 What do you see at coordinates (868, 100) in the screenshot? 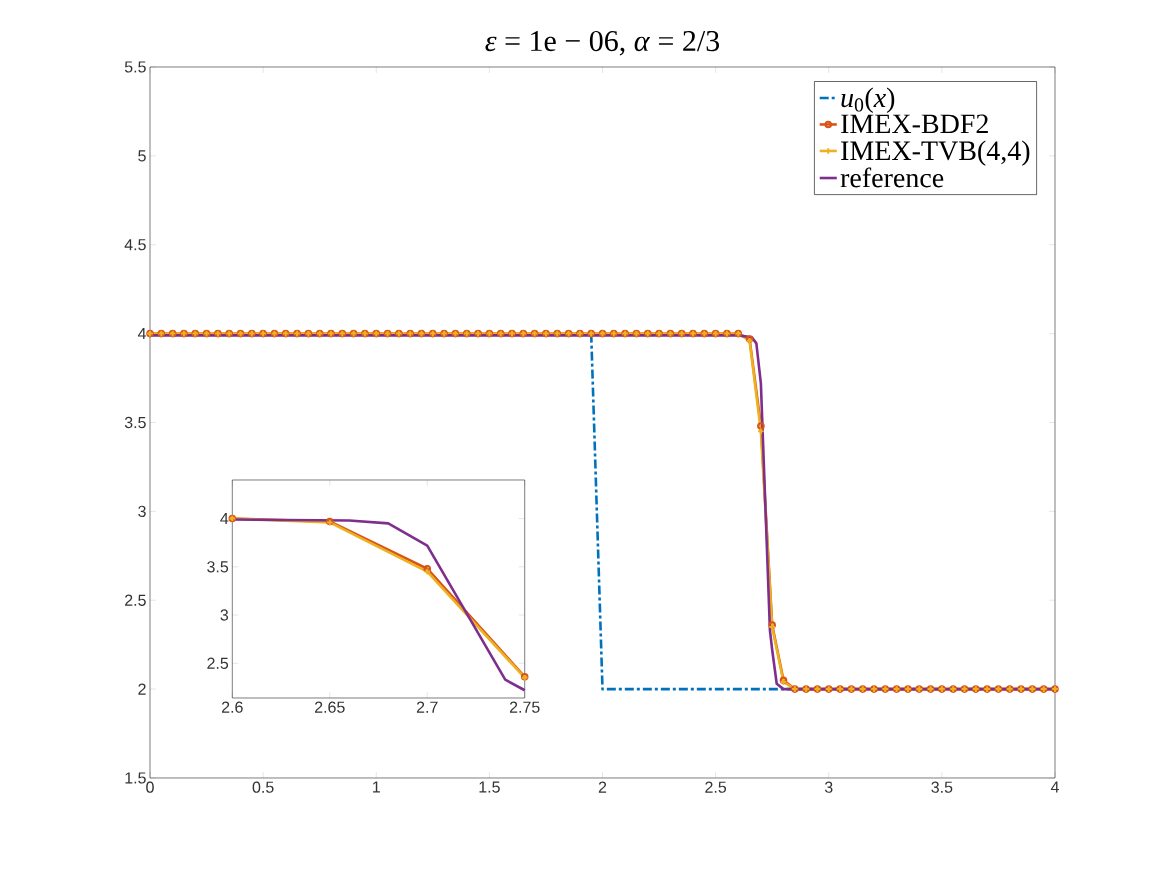
I see `legend-label: u$_{0}$(x)` at bounding box center [868, 100].